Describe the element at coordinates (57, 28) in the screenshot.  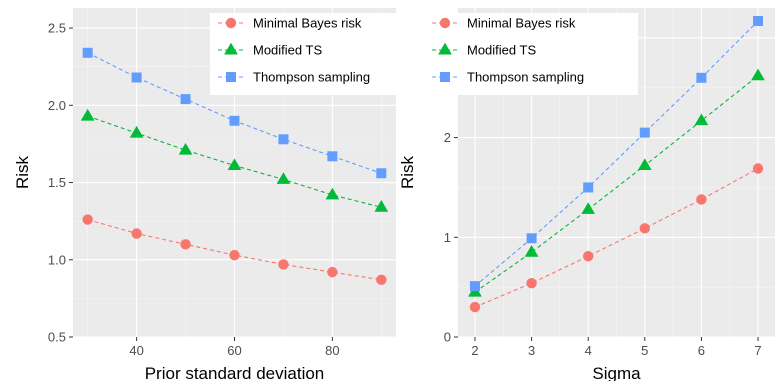
I see `y-tick-label: 2.5` at that location.